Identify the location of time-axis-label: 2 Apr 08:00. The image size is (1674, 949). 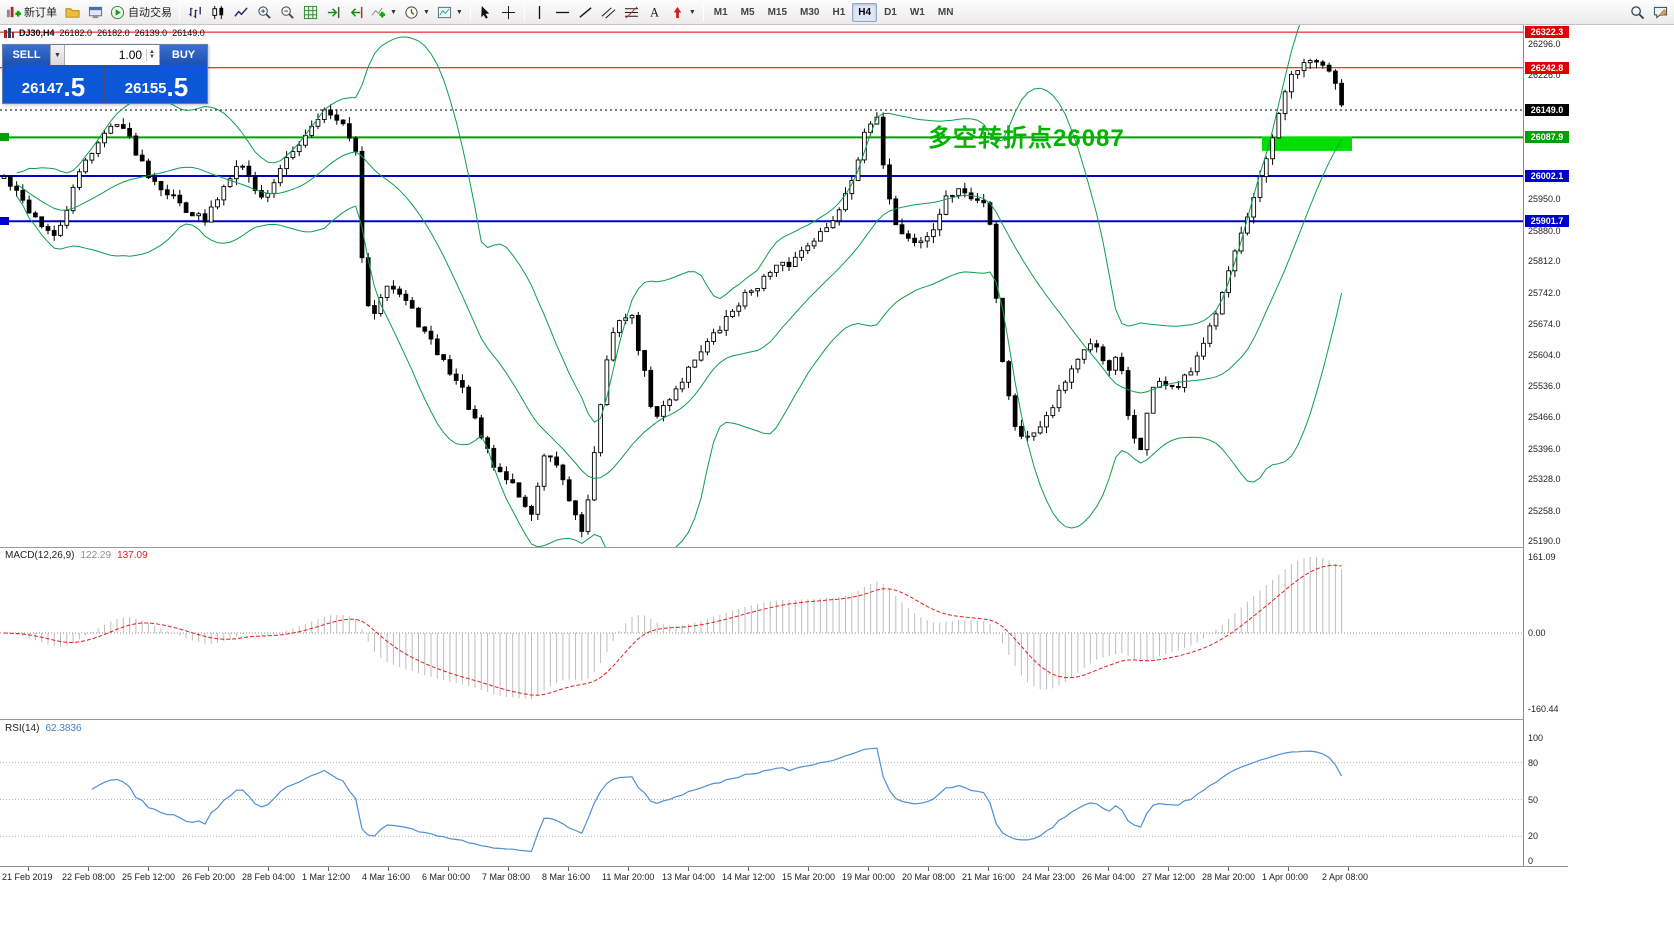
(1345, 877).